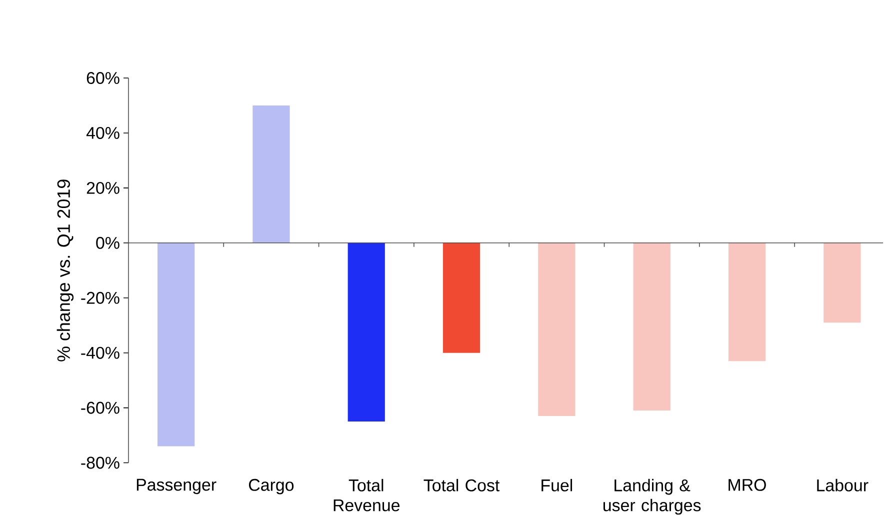 The image size is (892, 515). Describe the element at coordinates (367, 495) in the screenshot. I see `x-tick-label: Total Revenue` at that location.